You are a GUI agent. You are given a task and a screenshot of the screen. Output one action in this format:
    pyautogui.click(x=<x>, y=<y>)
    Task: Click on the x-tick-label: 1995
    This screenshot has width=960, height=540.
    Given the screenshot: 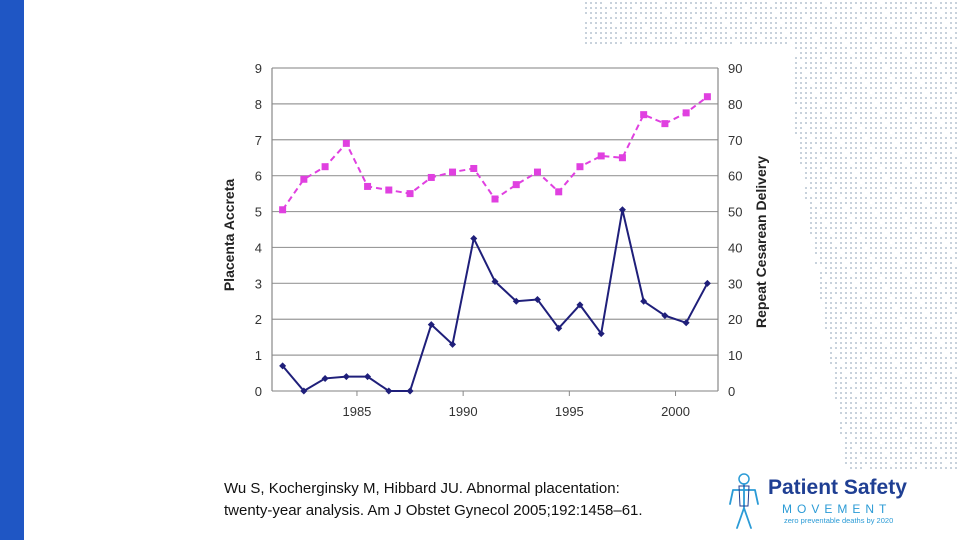 What is the action you would take?
    pyautogui.click(x=569, y=411)
    